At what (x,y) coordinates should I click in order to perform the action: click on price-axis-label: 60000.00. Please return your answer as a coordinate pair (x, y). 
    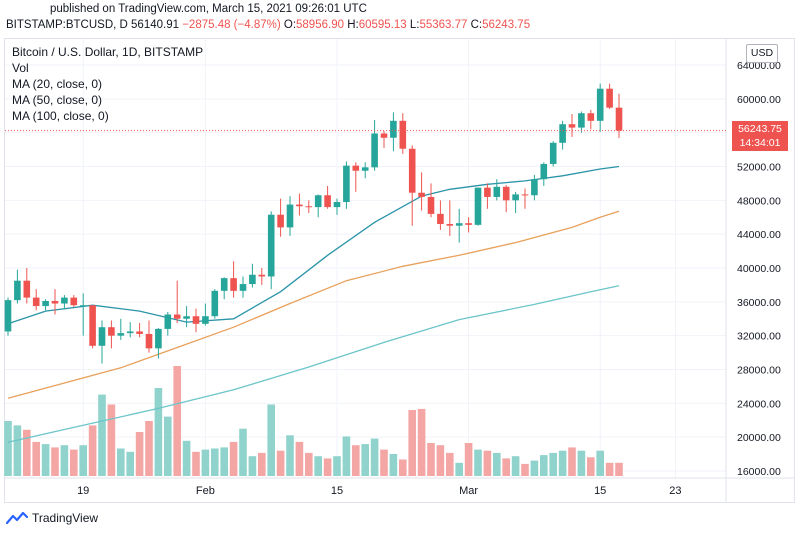
    Looking at the image, I should click on (759, 100).